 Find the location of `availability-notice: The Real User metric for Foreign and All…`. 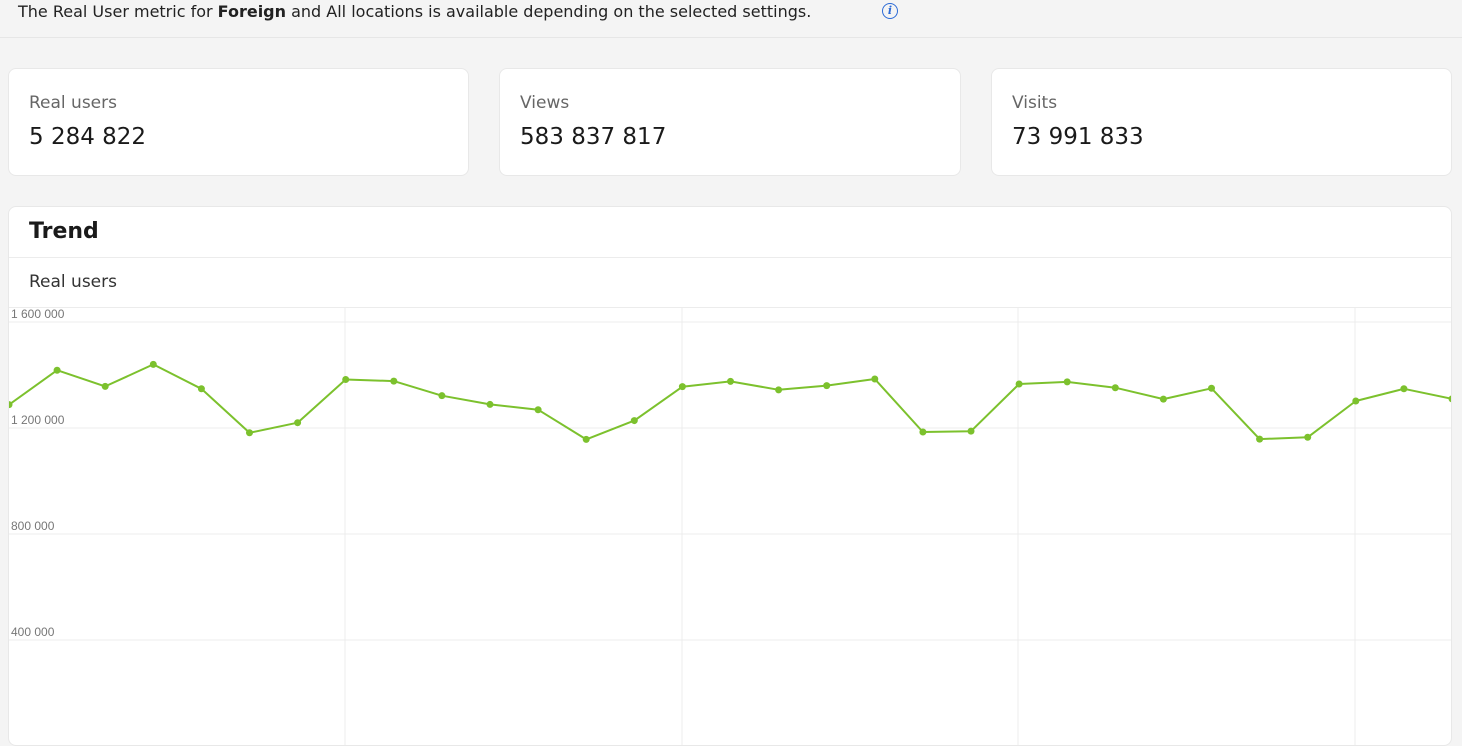

availability-notice: The Real User metric for Foreign and All… is located at coordinates (731, 19).